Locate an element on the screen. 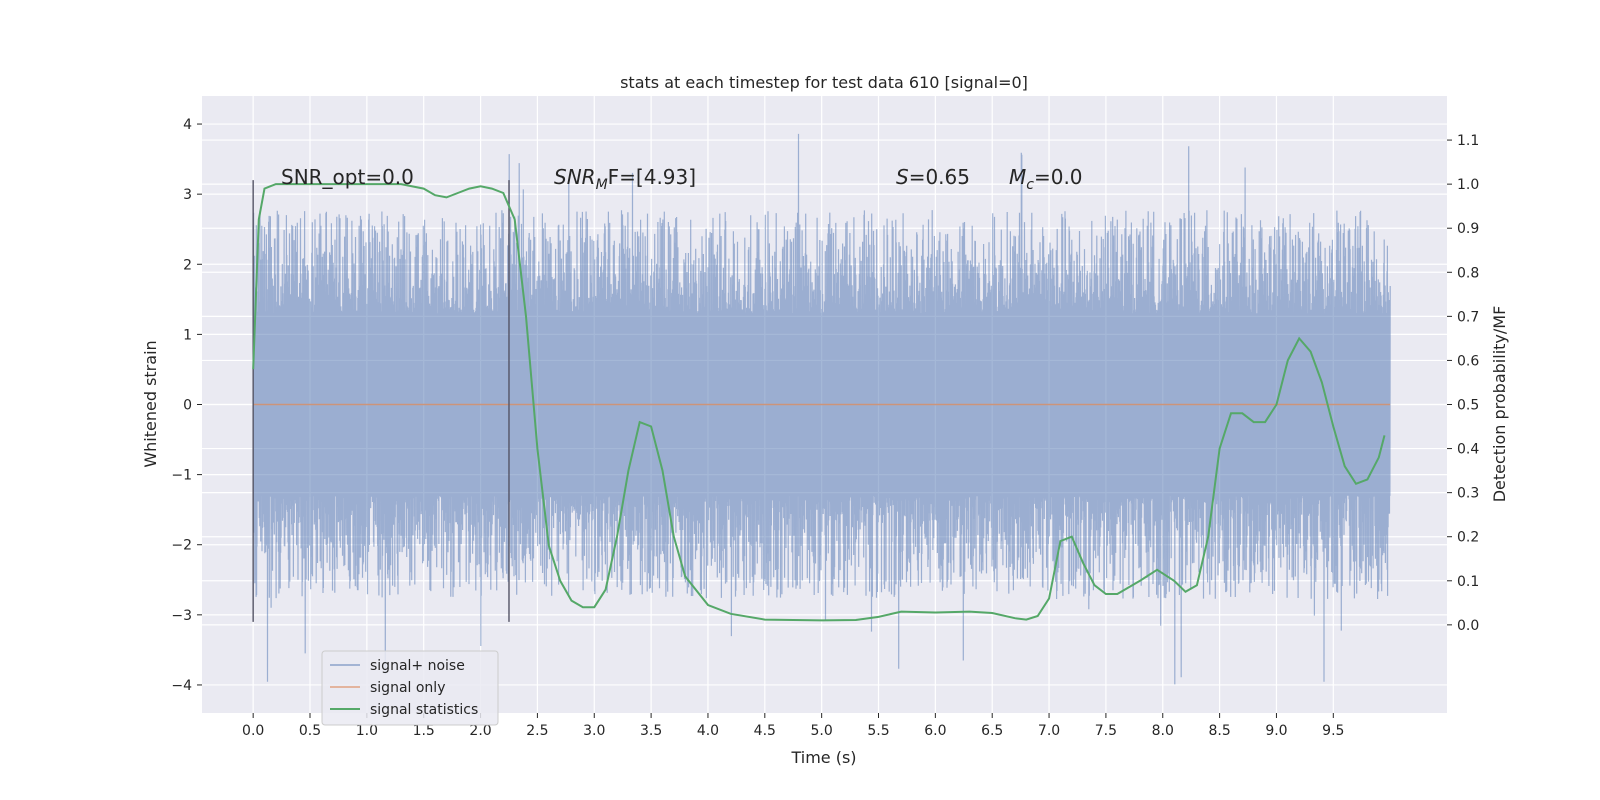 This screenshot has height=800, width=1600. mc-symbol: M is located at coordinates (1017, 177).